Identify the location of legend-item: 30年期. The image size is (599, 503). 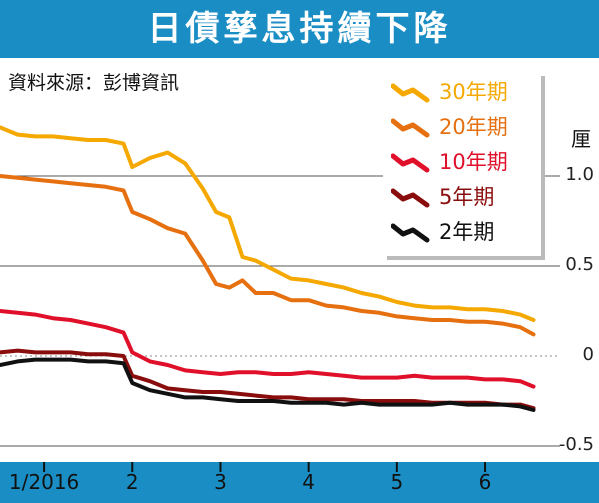
(466, 92).